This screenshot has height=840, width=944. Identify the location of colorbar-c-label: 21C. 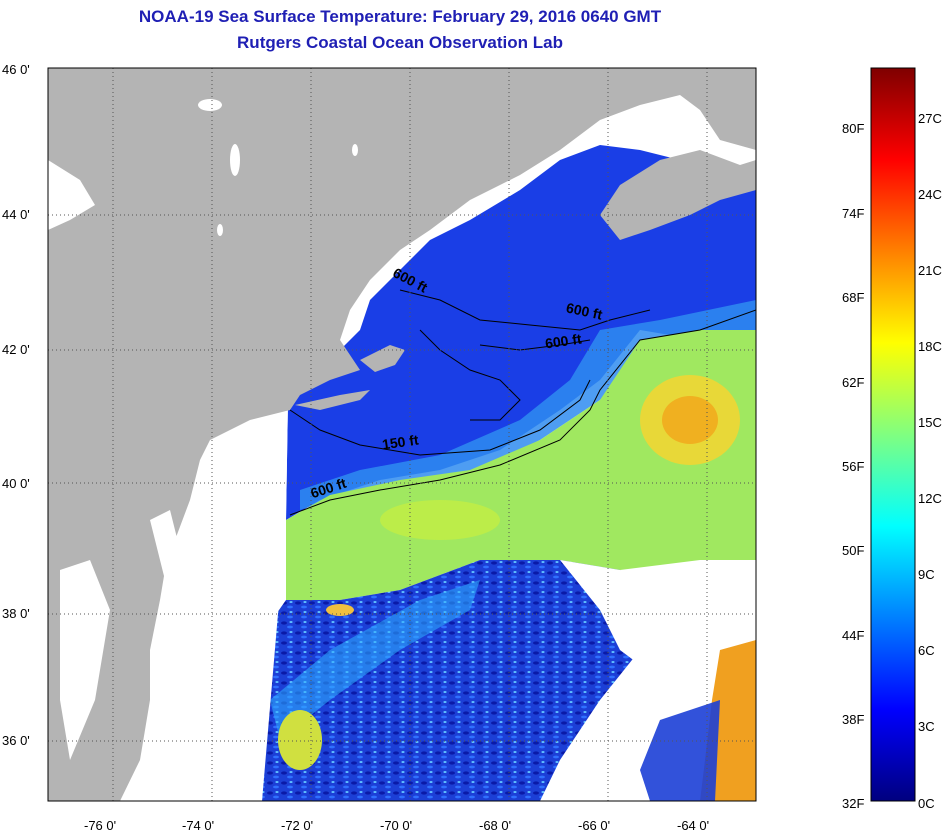
(930, 270).